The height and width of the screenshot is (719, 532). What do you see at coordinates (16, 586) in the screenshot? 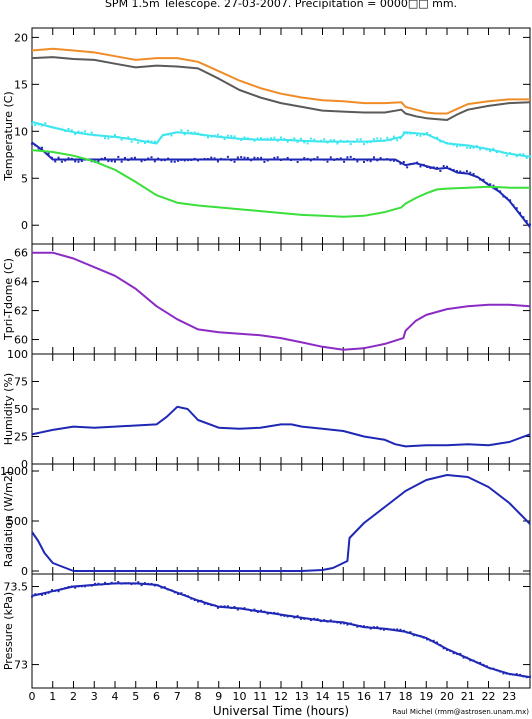
I see `y-tick-label: 73.5` at bounding box center [16, 586].